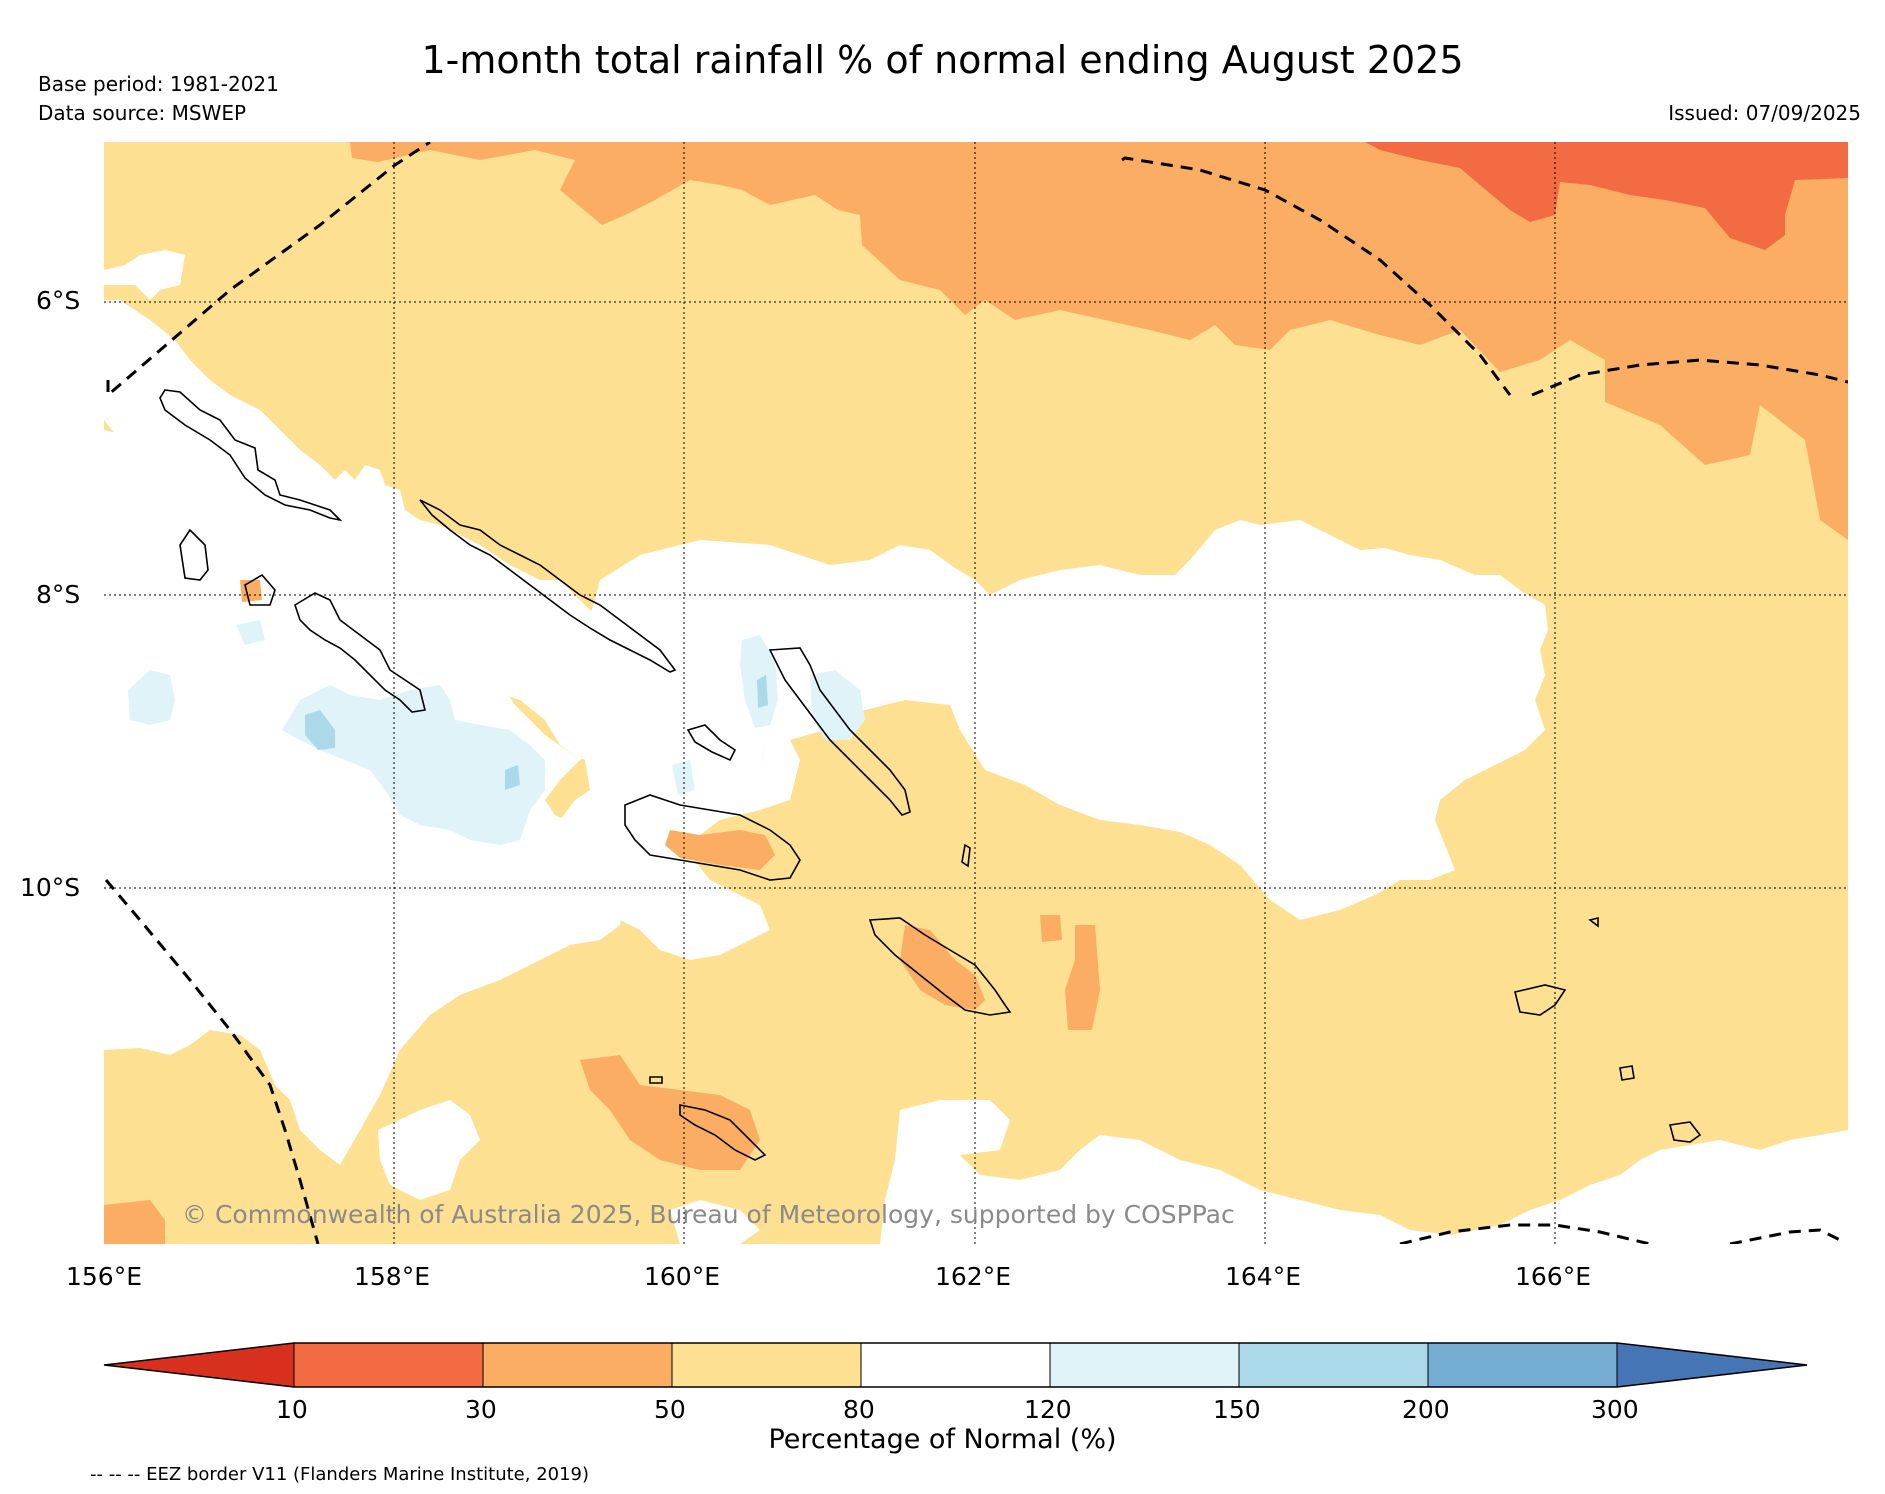 The height and width of the screenshot is (1494, 1885). Describe the element at coordinates (429, 1150) in the screenshot. I see `region-80-120-sw-patch` at that location.